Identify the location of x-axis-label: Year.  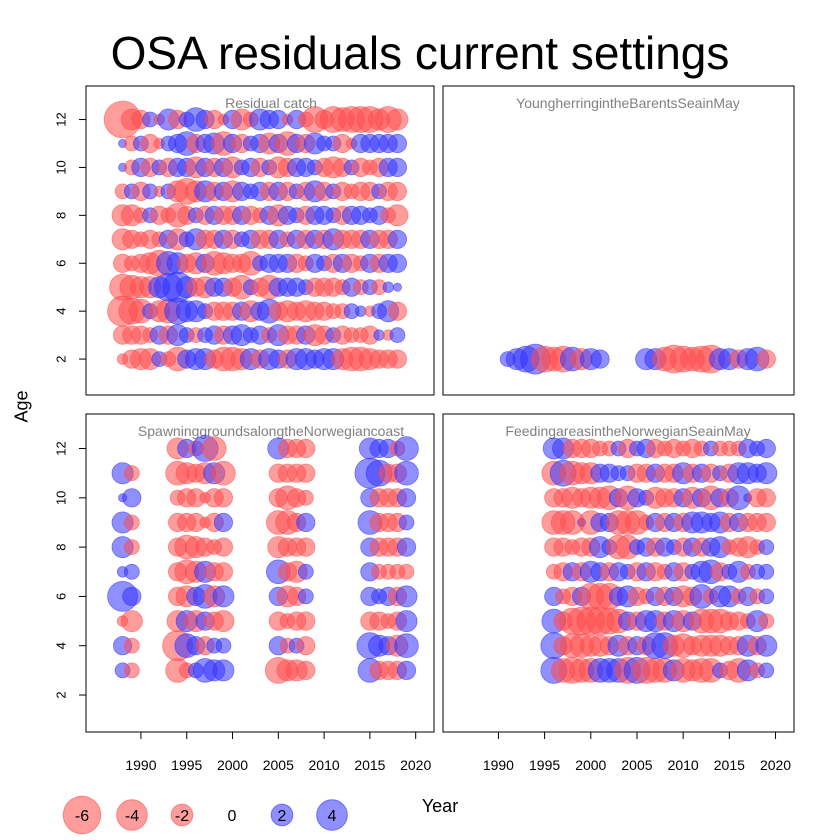
(440, 806).